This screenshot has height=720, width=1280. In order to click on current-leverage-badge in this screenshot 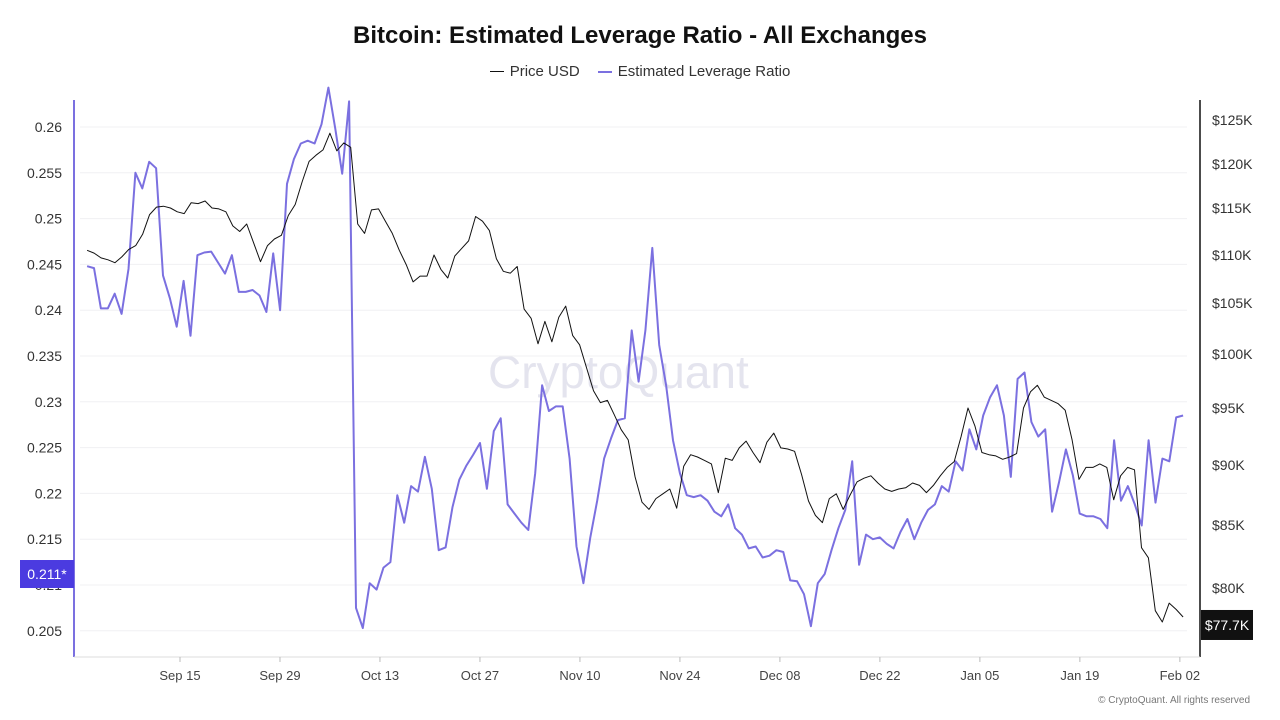, I will do `click(47, 574)`.